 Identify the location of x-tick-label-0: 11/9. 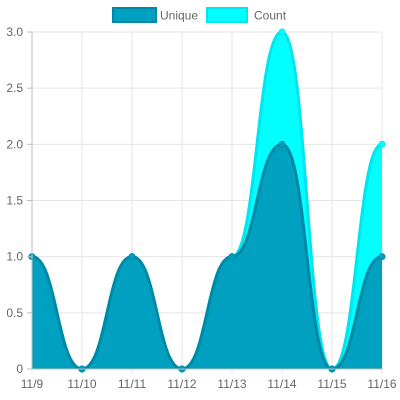
(32, 384).